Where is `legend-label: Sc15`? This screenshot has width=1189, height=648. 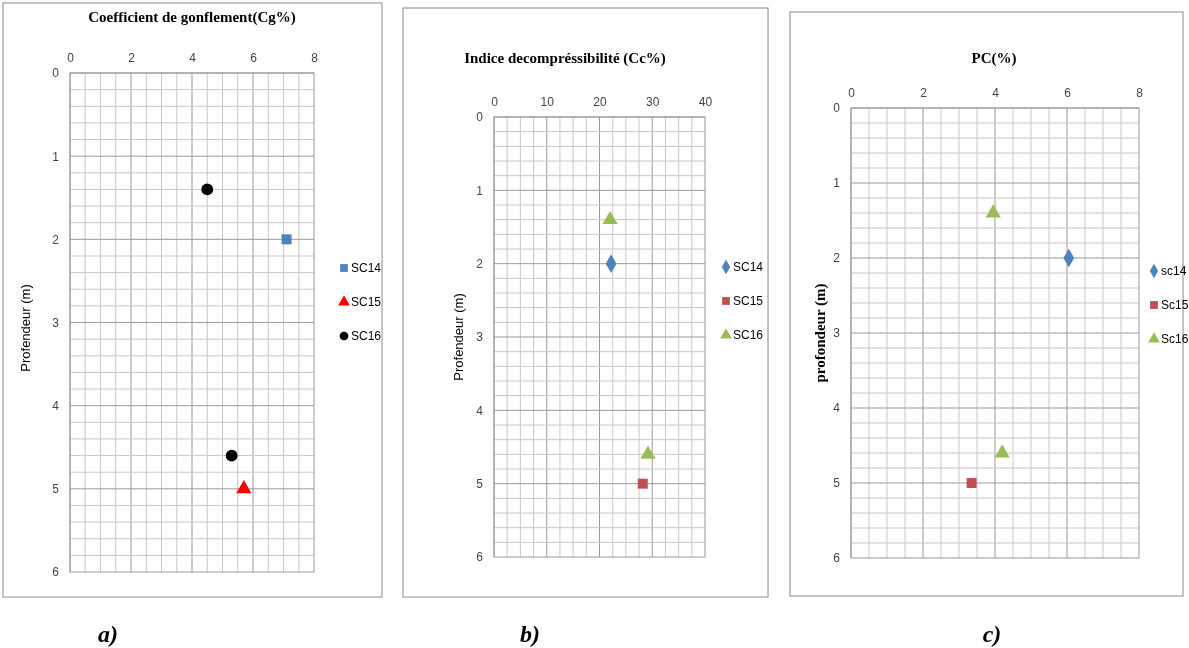 legend-label: Sc15 is located at coordinates (1175, 305).